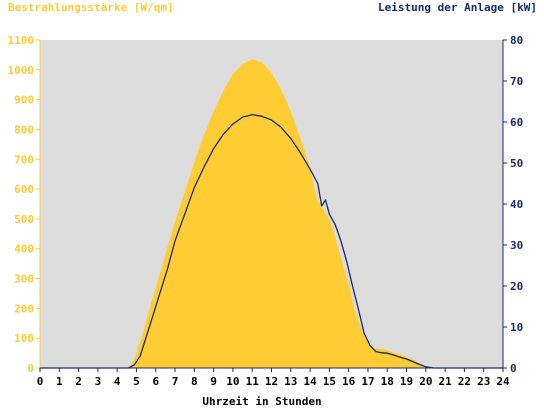  Describe the element at coordinates (24, 219) in the screenshot. I see `left-tick-label: 500` at that location.